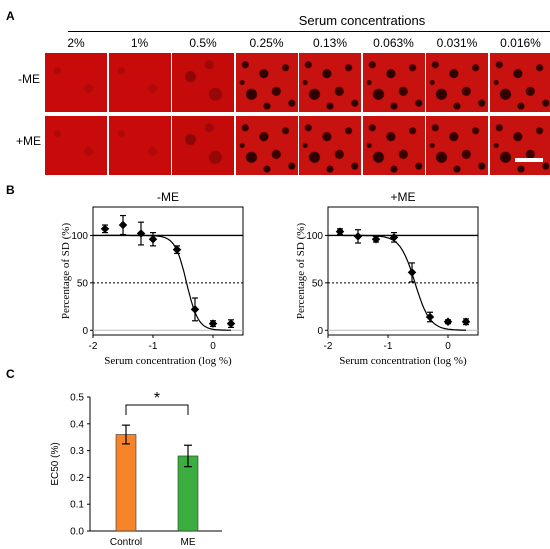 This screenshot has height=549, width=550. Describe the element at coordinates (188, 542) in the screenshot. I see `category-label: ME` at that location.